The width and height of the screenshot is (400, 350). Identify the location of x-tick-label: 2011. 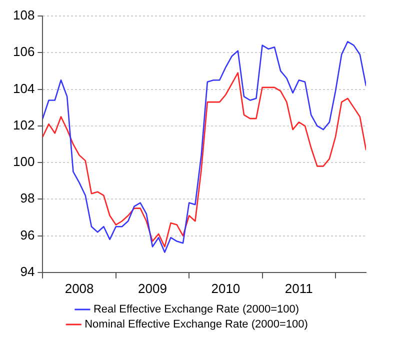
(298, 288).